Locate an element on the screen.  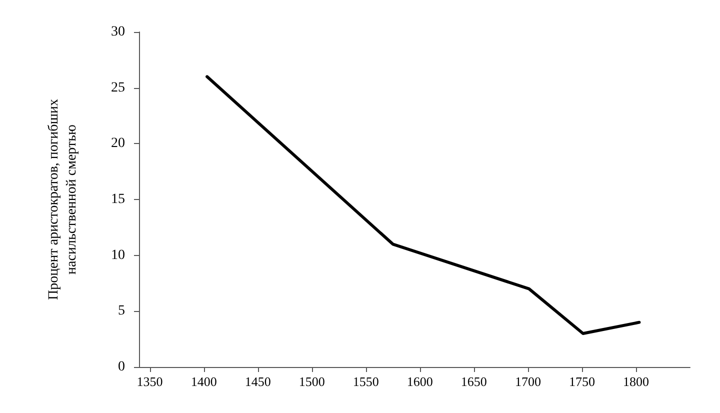
y-tick-label: 15 is located at coordinates (118, 199).